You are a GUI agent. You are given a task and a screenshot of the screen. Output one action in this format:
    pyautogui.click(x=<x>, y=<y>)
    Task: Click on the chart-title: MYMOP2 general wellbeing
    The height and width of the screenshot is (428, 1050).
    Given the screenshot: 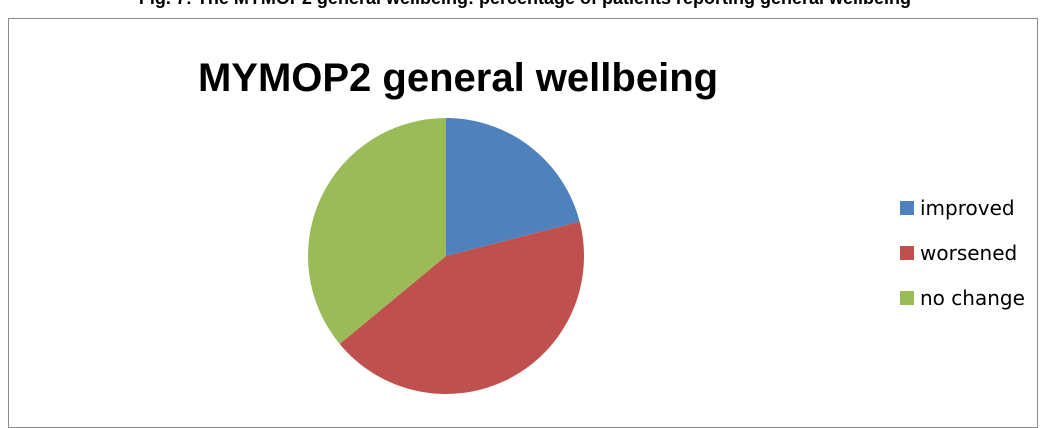 What is the action you would take?
    pyautogui.click(x=458, y=78)
    